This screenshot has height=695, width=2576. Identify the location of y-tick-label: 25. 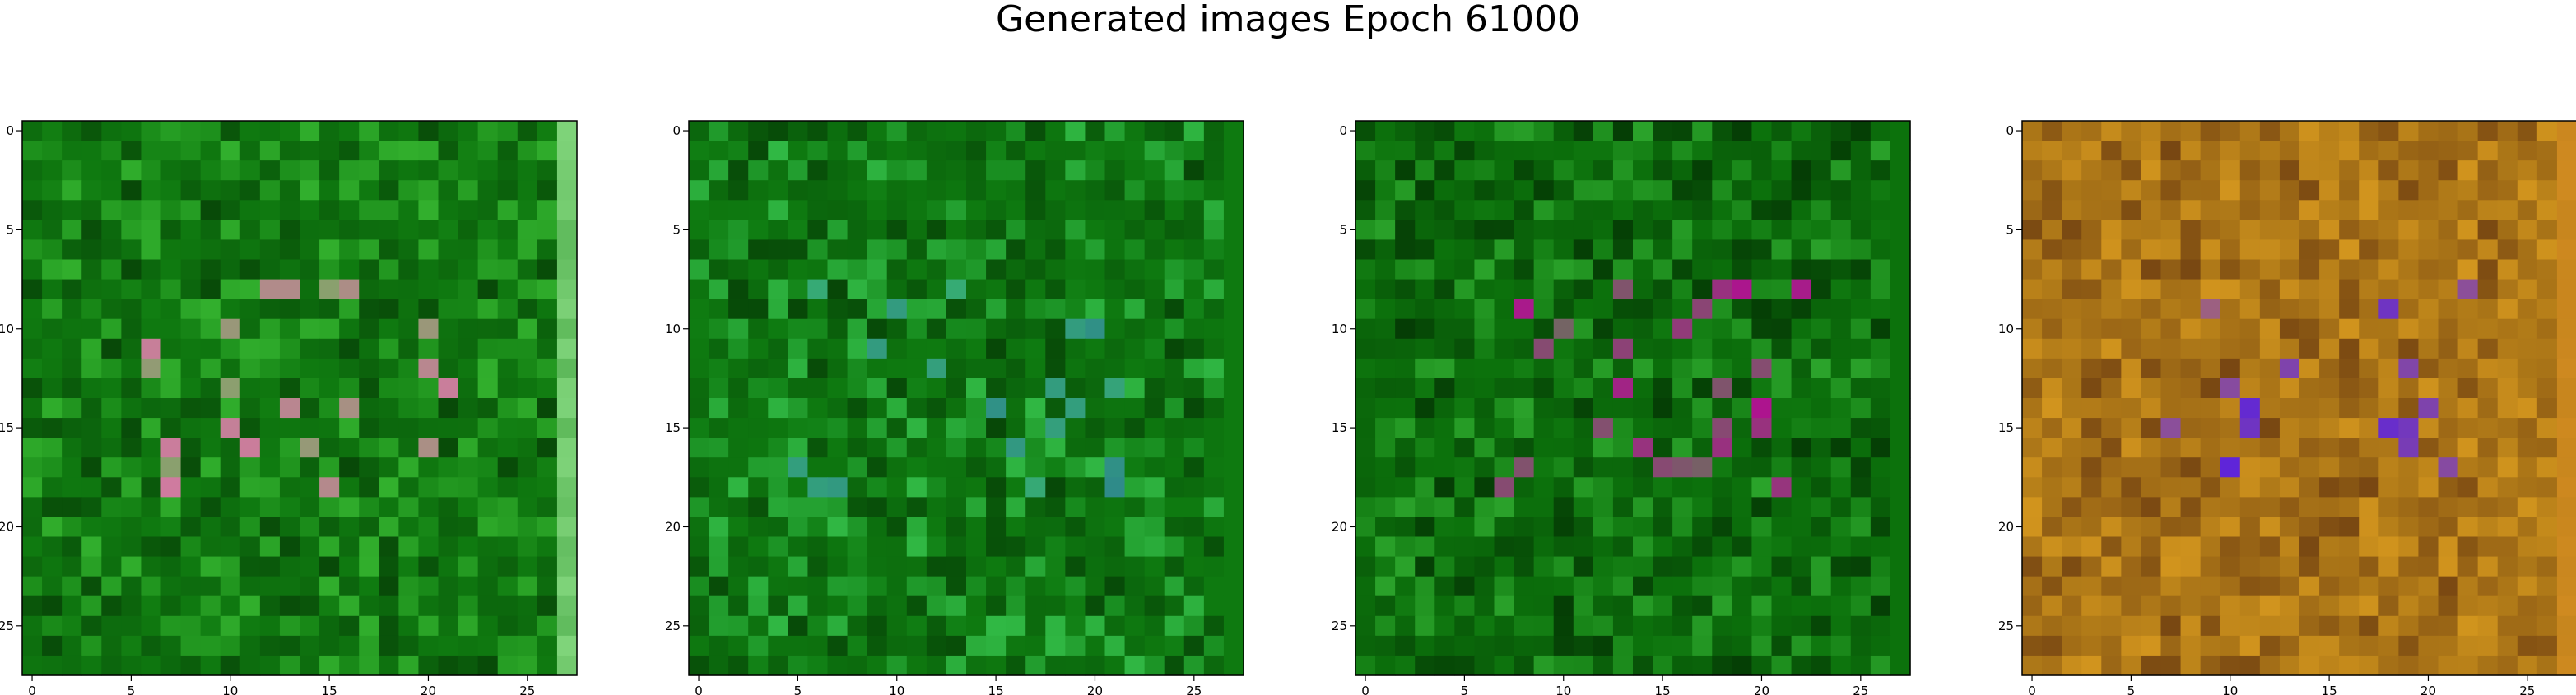
(7, 626).